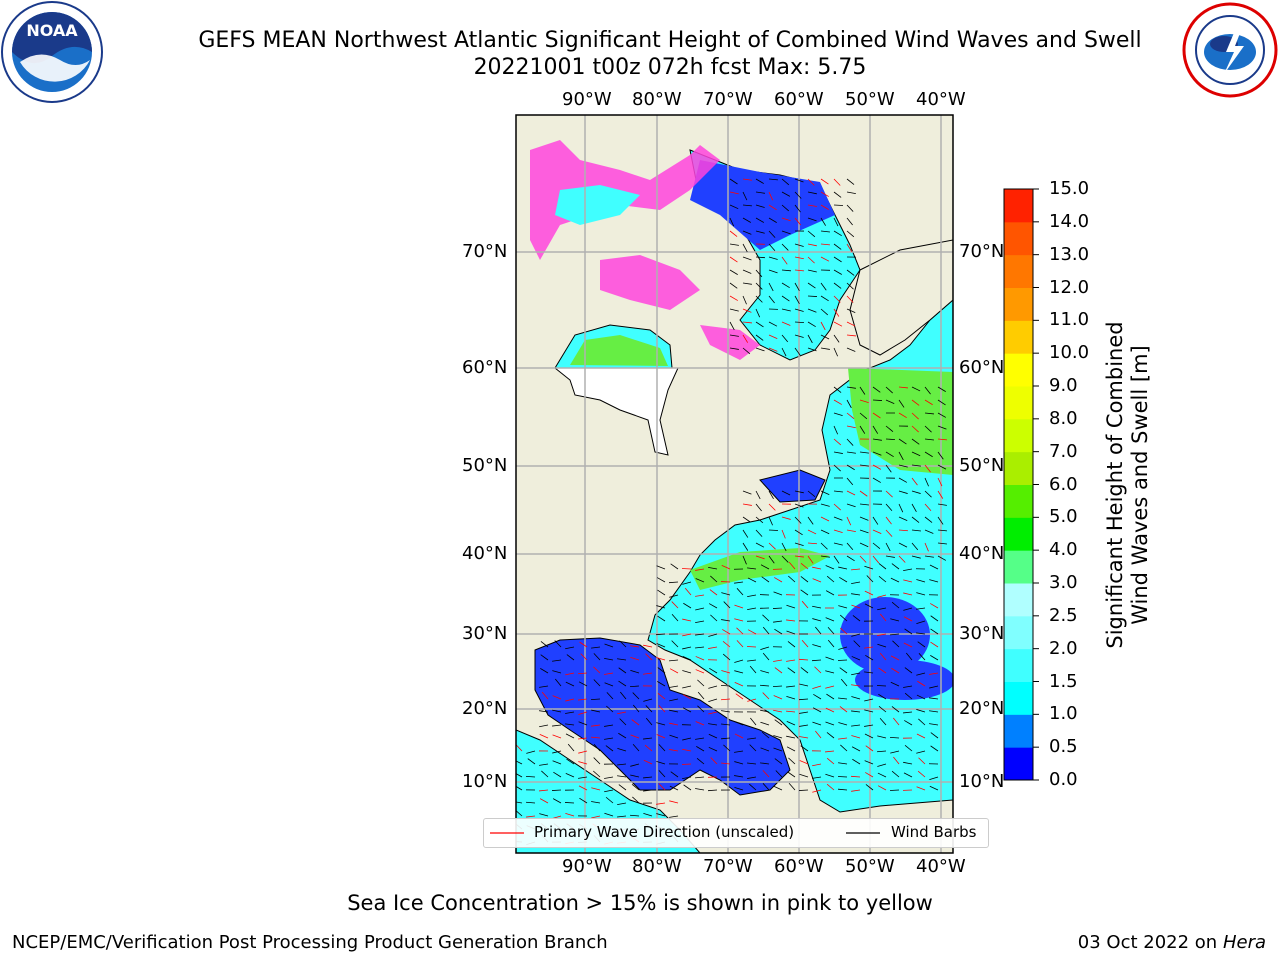  I want to click on colorbar-tick-label: 15.0, so click(1069, 188).